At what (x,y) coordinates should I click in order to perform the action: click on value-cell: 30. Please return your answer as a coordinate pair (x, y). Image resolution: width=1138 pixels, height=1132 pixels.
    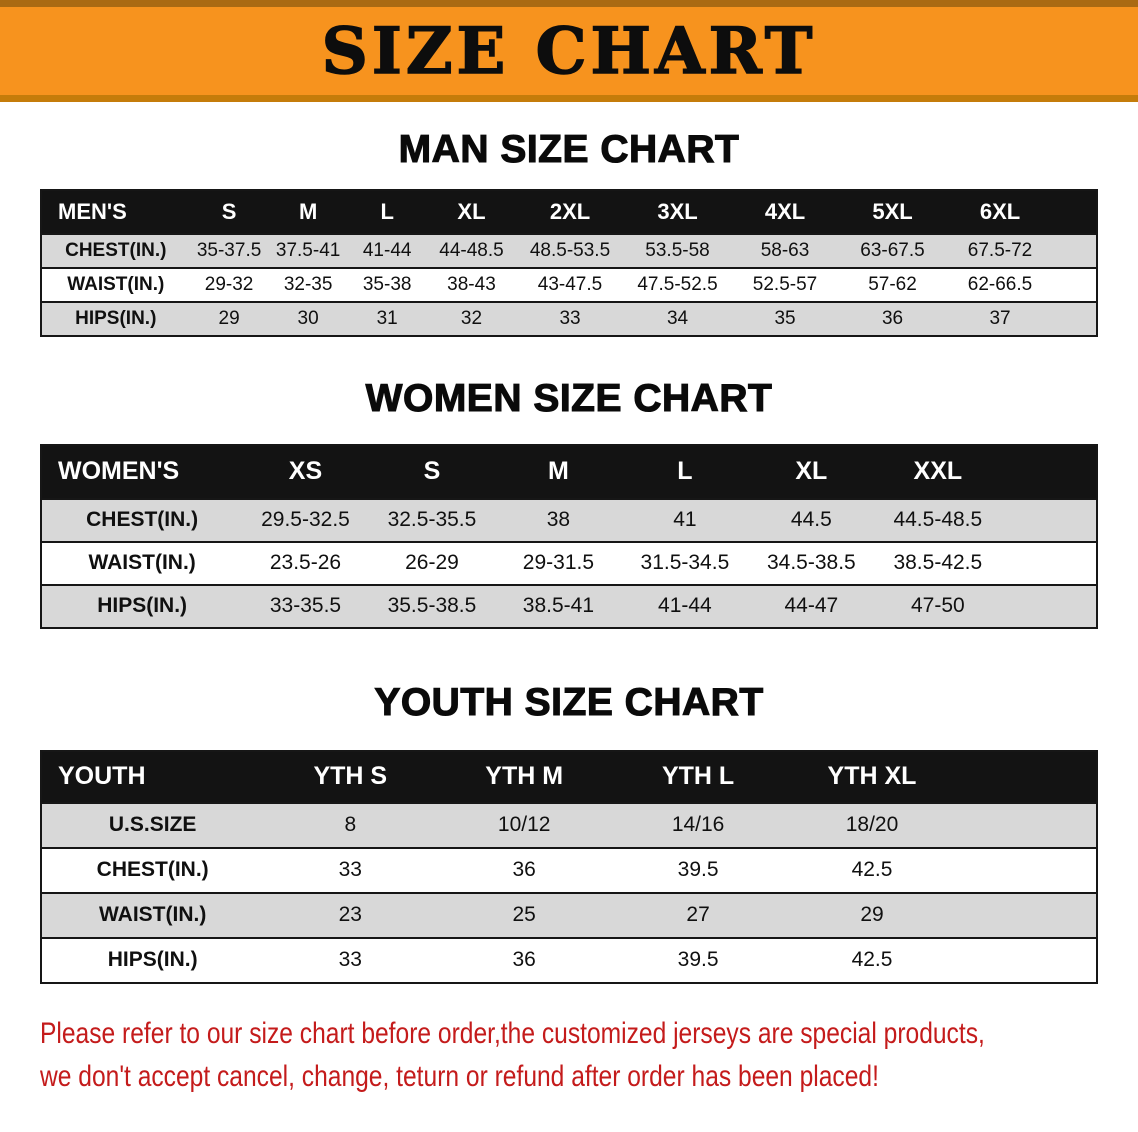
    Looking at the image, I should click on (308, 318).